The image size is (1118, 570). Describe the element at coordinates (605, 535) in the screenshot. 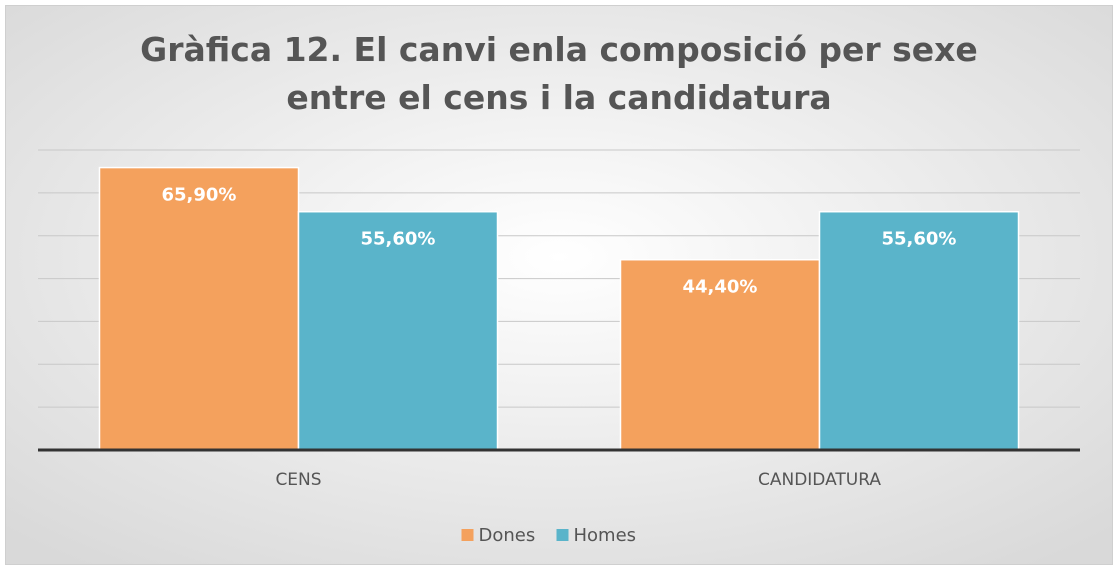

I see `legend-label: Homes` at that location.